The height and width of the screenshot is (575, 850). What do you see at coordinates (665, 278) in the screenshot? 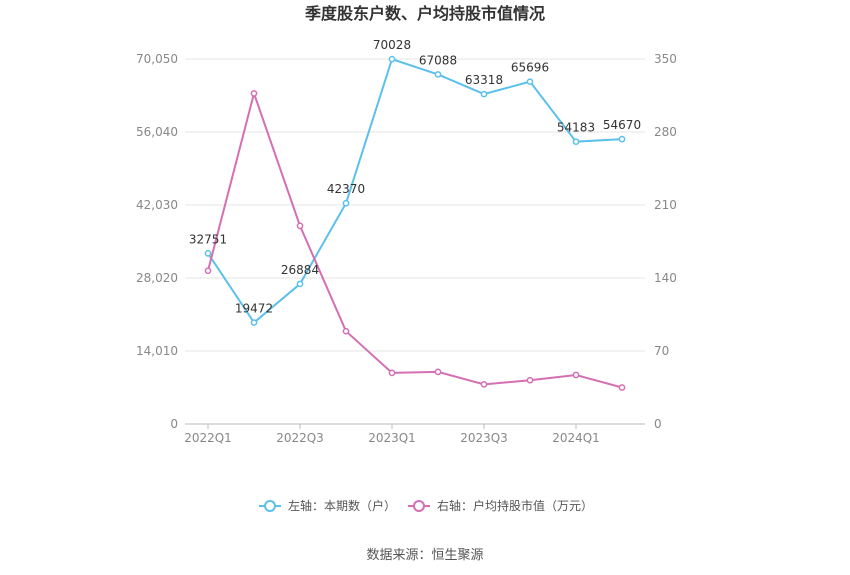
I see `y-right-tick-label: 140` at bounding box center [665, 278].